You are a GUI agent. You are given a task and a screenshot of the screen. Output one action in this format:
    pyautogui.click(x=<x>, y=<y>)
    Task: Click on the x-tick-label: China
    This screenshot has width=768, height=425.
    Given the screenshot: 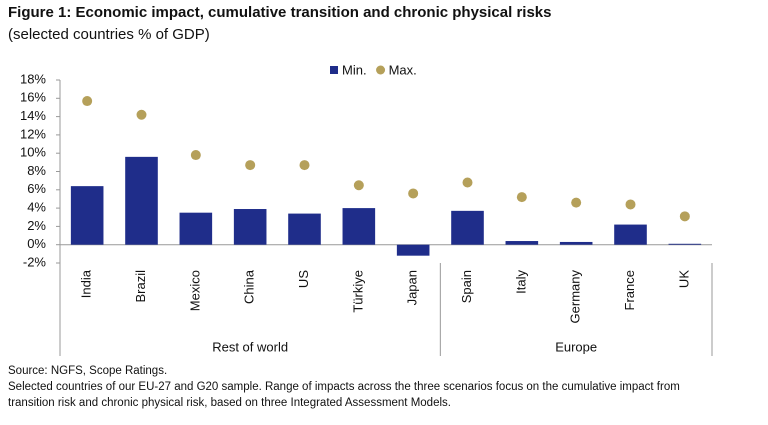 What is the action you would take?
    pyautogui.click(x=249, y=286)
    